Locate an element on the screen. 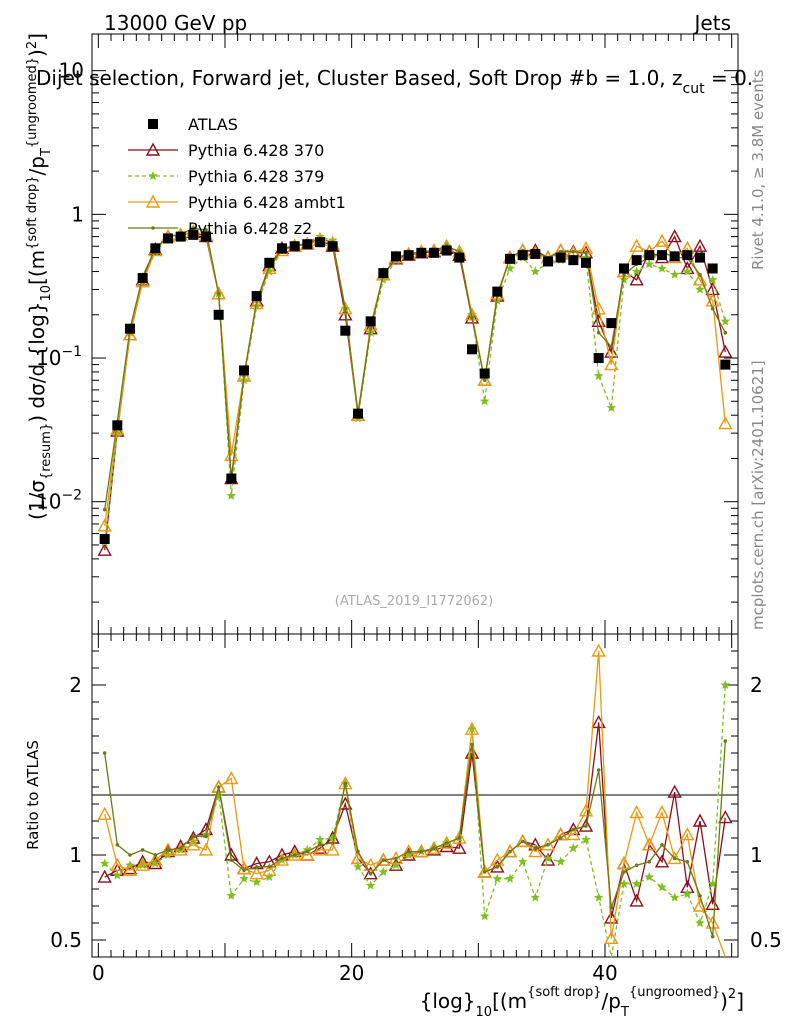  legend-label-atlas: ATLAS is located at coordinates (213, 124).